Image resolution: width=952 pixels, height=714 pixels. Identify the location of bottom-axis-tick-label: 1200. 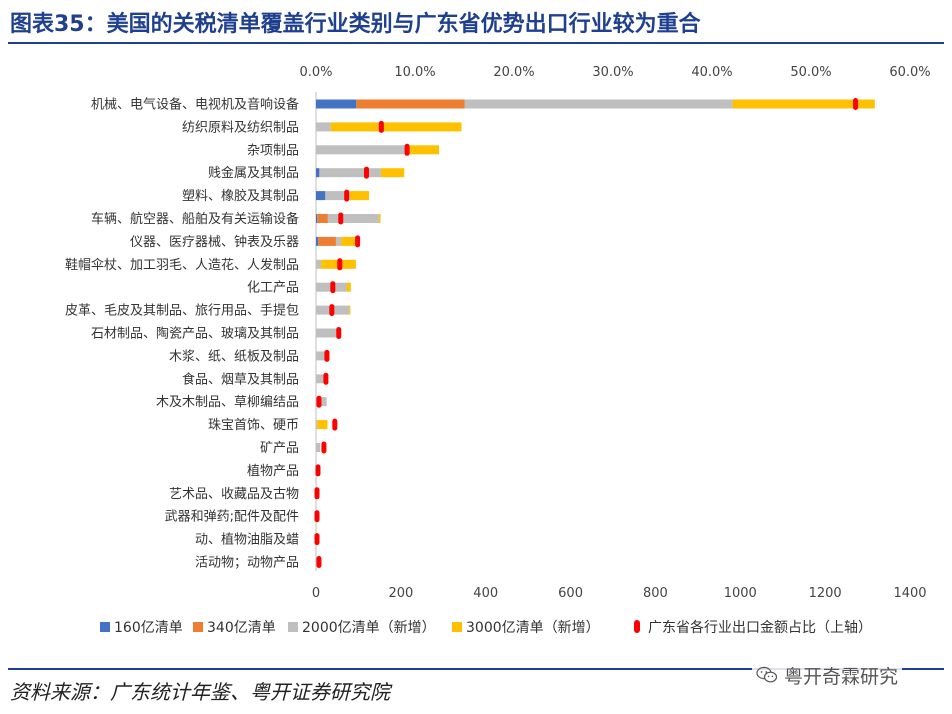
(825, 593).